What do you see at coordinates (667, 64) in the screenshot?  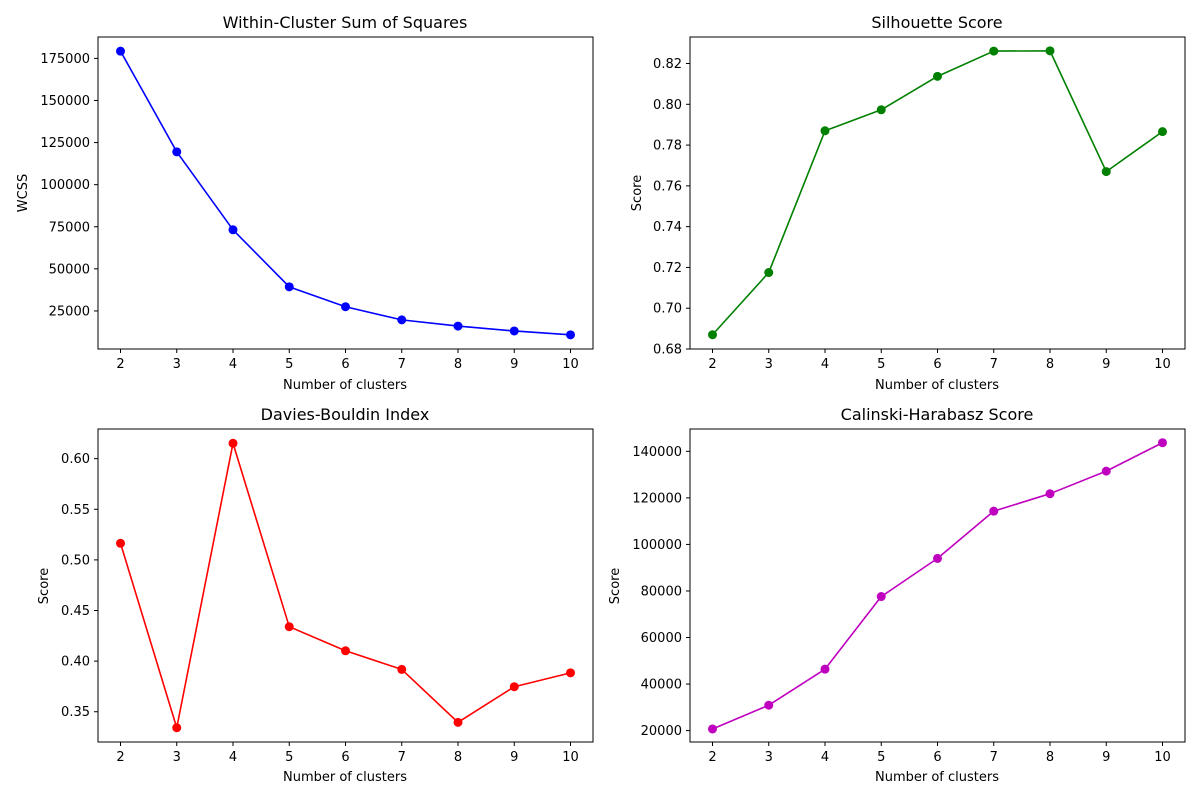 I see `y-tick-label: 0.82` at bounding box center [667, 64].